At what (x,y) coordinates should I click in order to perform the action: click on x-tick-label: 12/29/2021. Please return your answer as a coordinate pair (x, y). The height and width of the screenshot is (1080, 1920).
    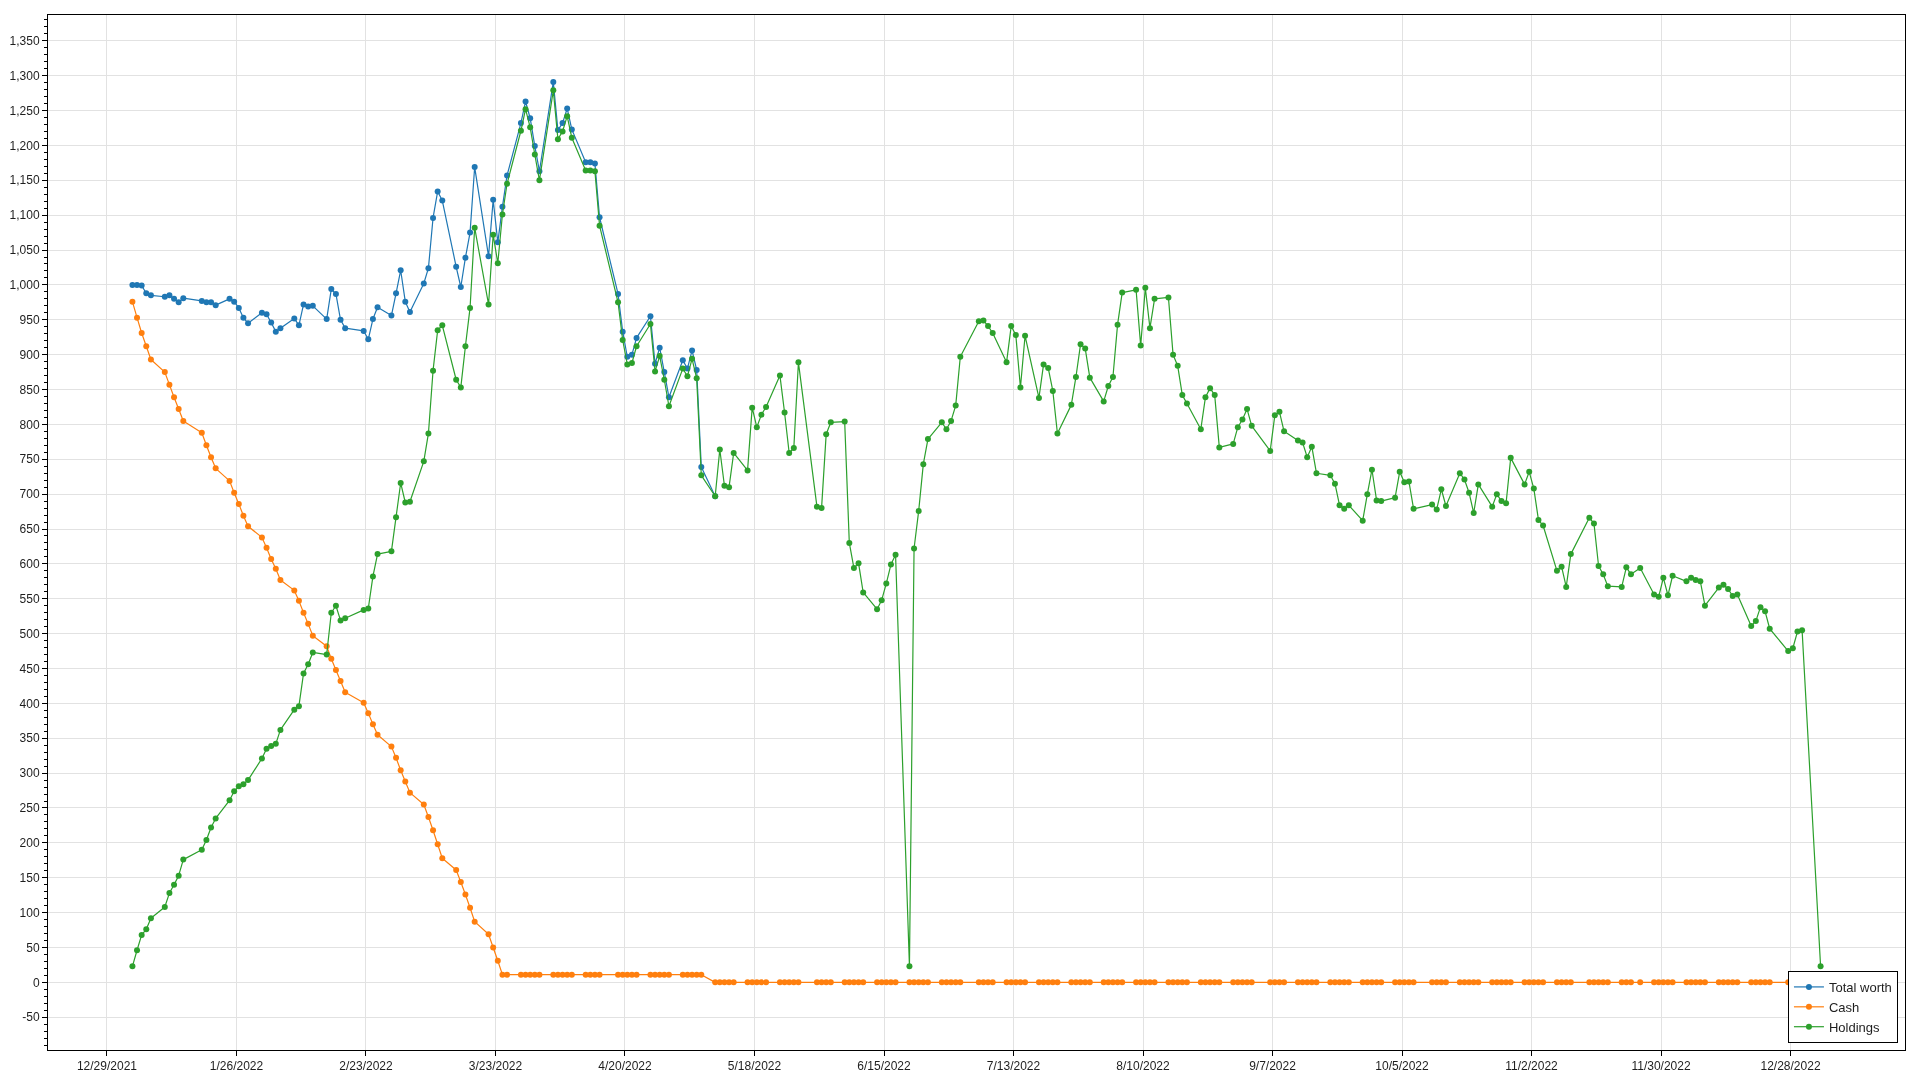
    Looking at the image, I should click on (107, 1066).